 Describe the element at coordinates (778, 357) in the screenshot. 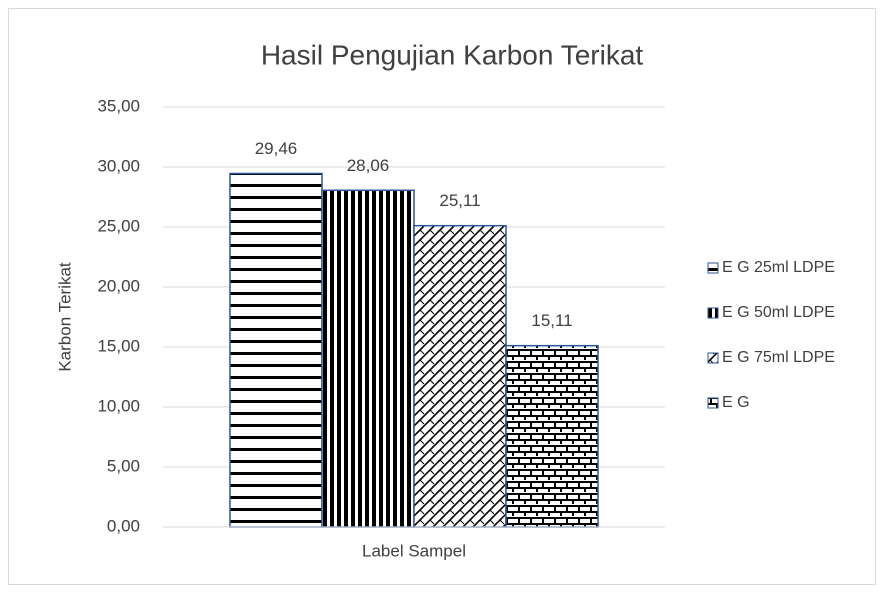

I see `legend-label: E G 75ml LDPE` at that location.